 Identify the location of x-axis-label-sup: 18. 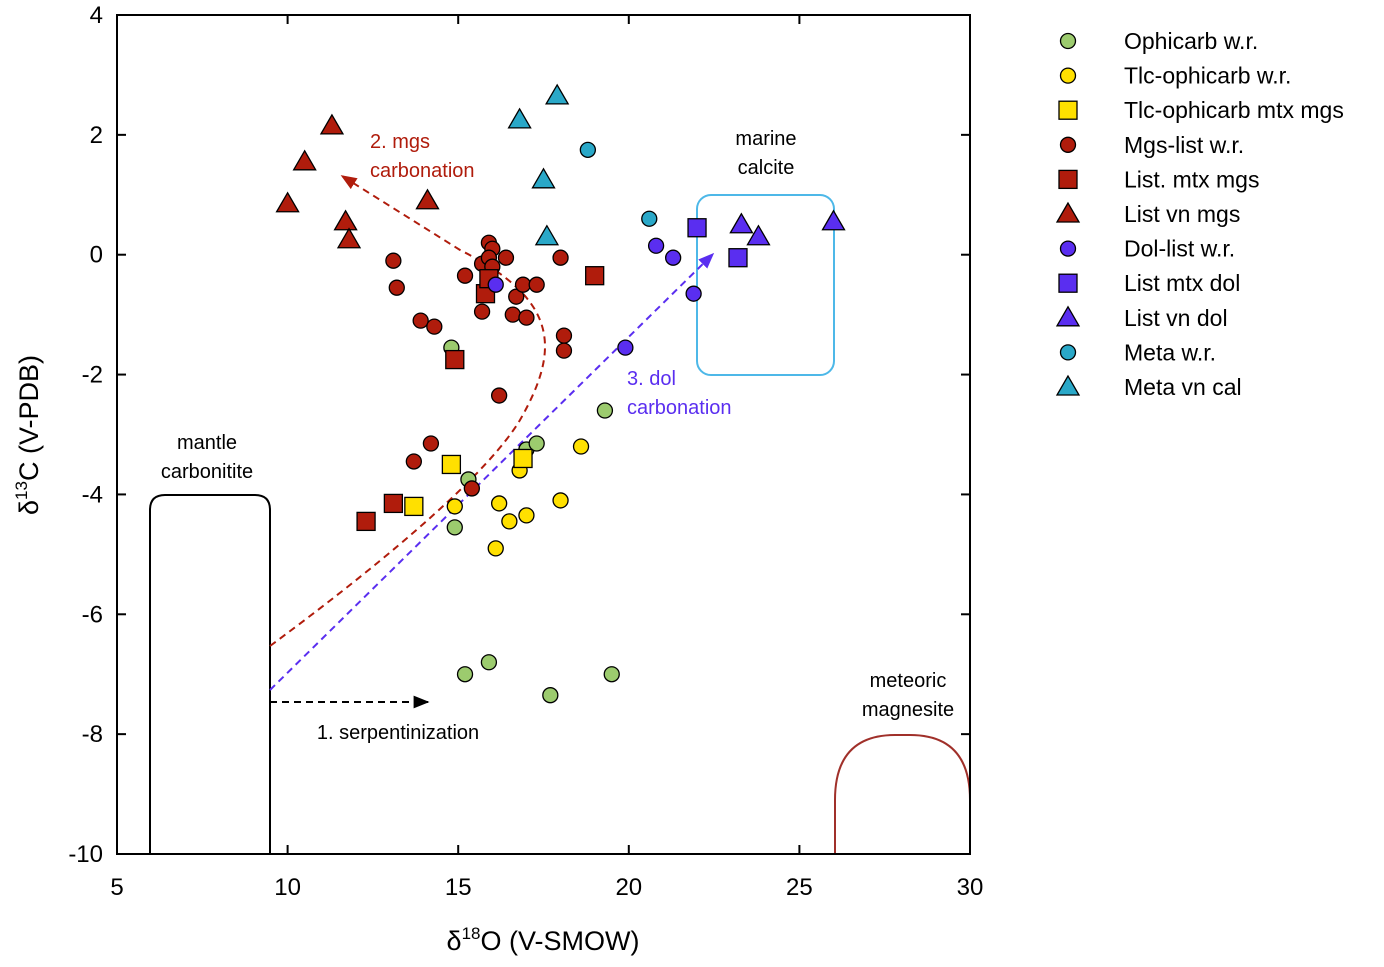
(471, 933).